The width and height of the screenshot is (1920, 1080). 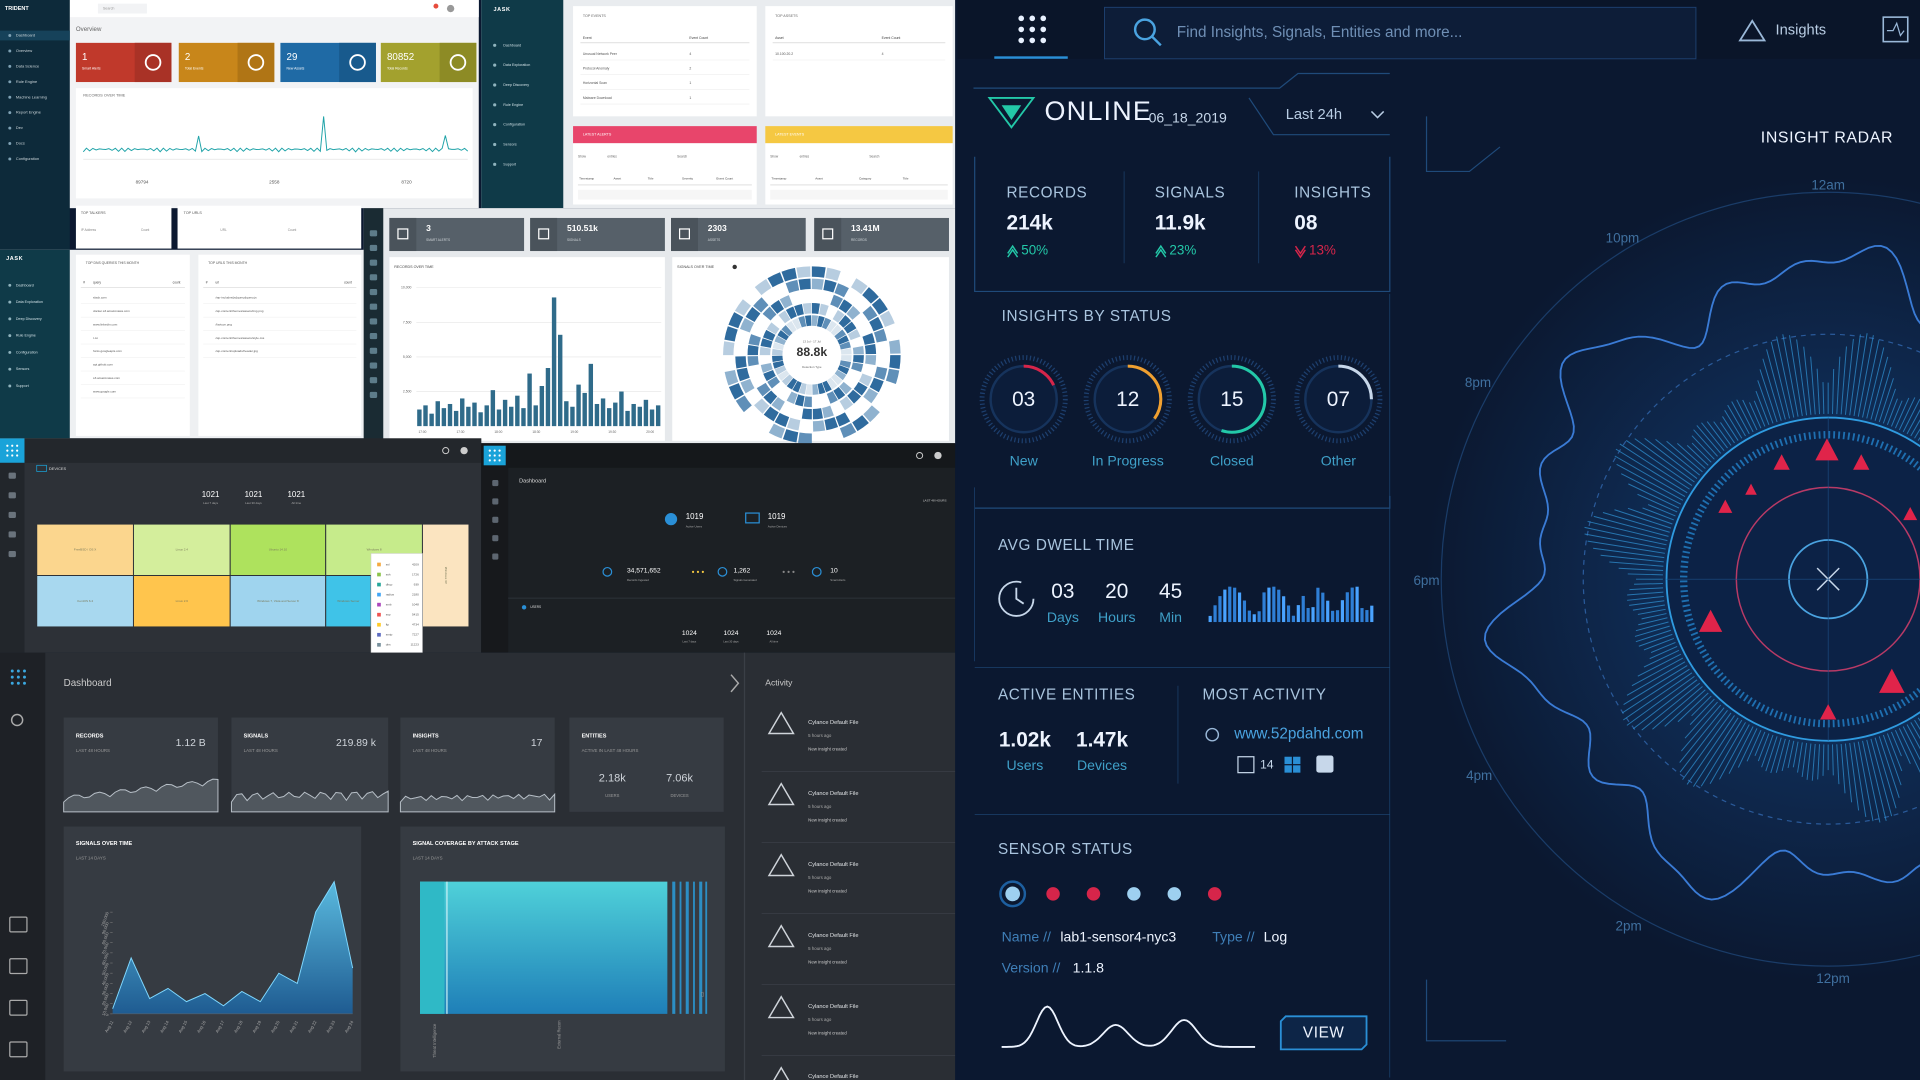 I want to click on divider-bar, so click(x=732, y=598).